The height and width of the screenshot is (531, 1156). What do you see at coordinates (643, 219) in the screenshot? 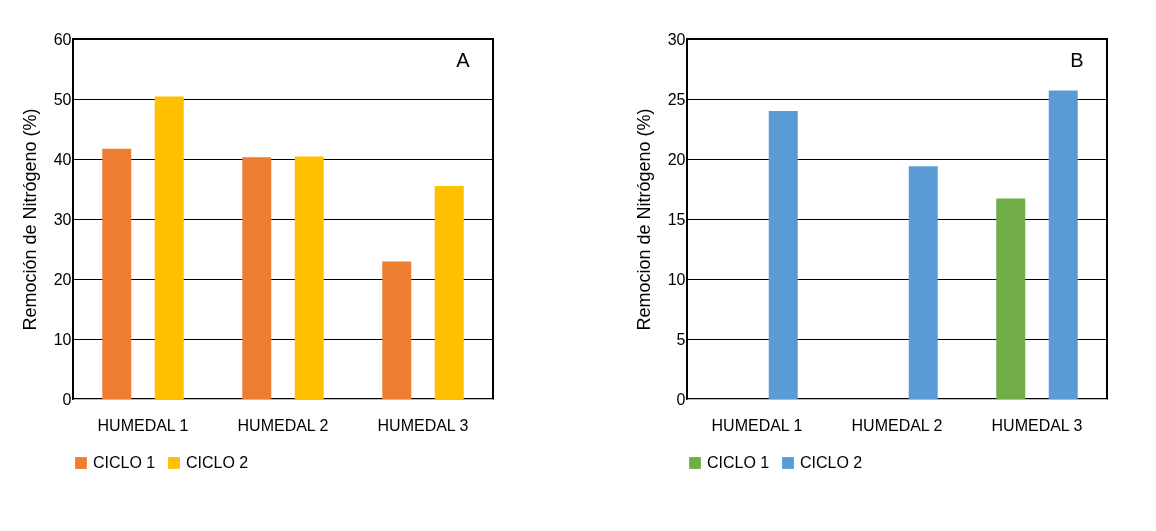
I see `y-axis-title: Remocion de Nitrógeno (%)` at bounding box center [643, 219].